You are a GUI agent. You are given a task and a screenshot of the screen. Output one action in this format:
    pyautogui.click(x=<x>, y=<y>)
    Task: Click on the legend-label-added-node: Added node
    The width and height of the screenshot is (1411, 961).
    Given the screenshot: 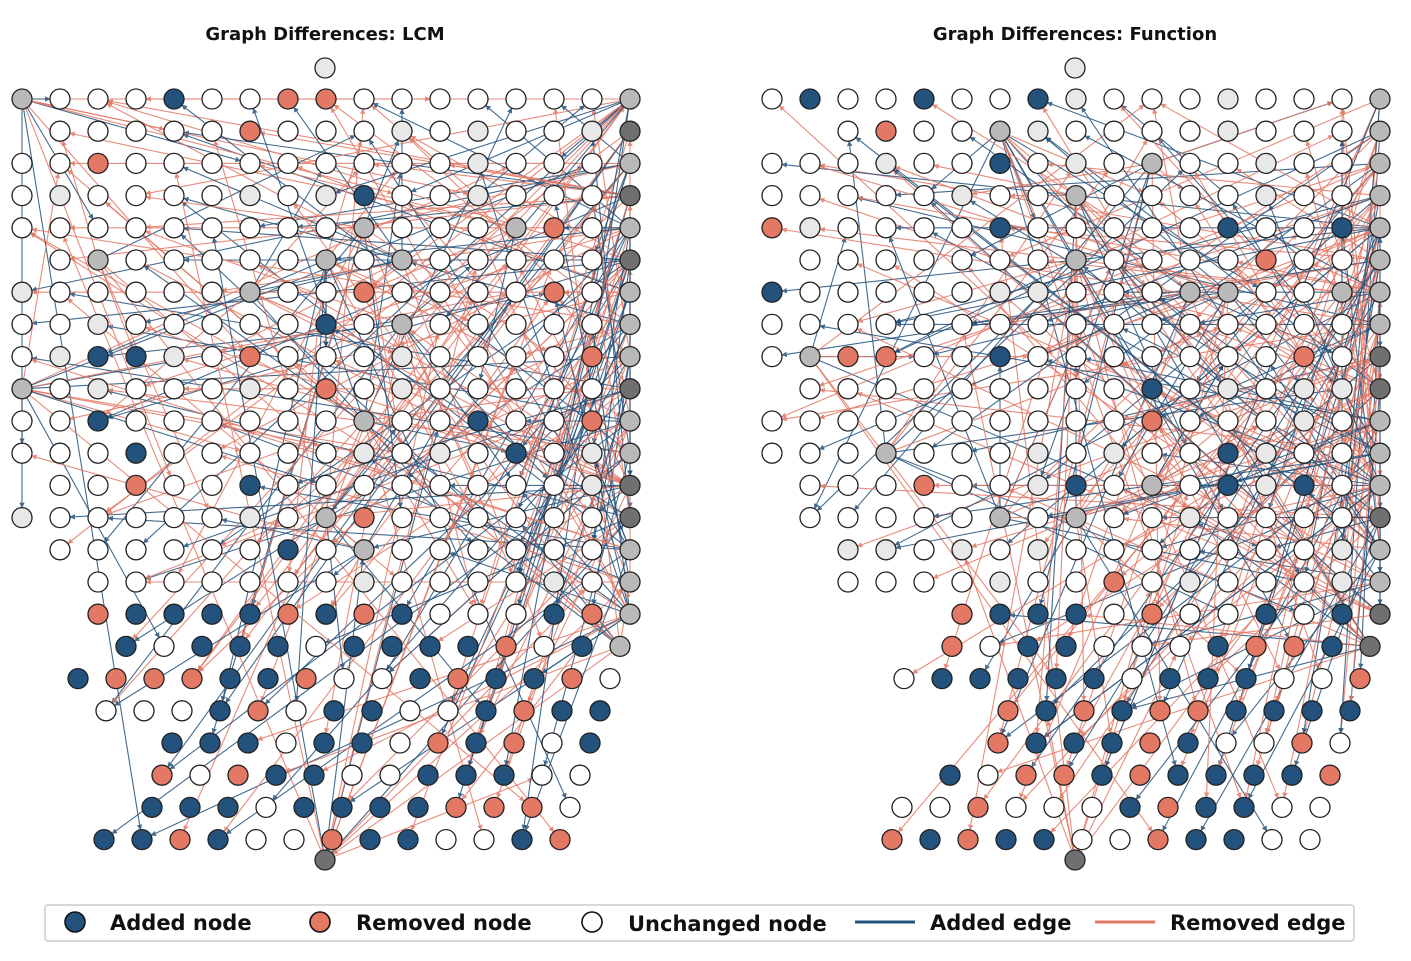 What is the action you would take?
    pyautogui.click(x=181, y=923)
    